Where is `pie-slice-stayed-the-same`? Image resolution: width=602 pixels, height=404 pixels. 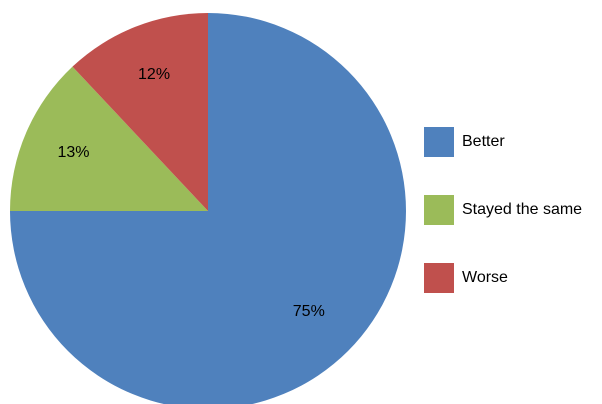 pie-slice-stayed-the-same is located at coordinates (109, 138).